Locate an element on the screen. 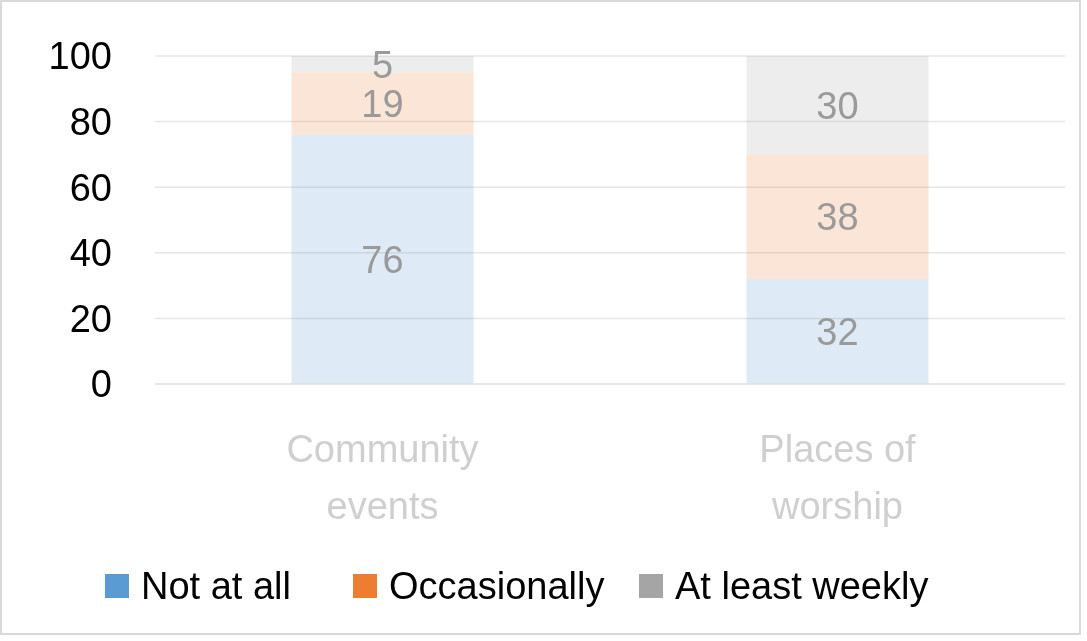  y-tick-label: 80 is located at coordinates (90, 121).